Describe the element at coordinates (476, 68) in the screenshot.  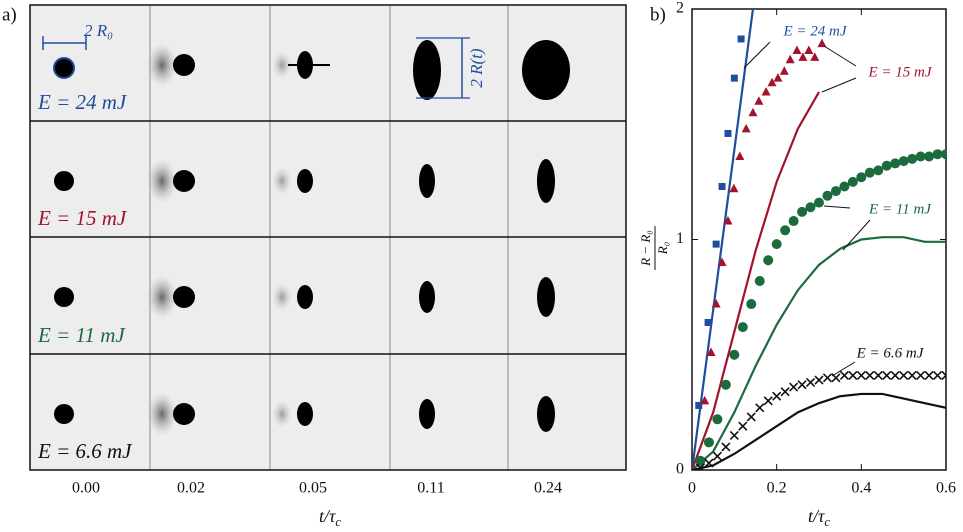
I see `scale-label: 2 R(t)` at that location.